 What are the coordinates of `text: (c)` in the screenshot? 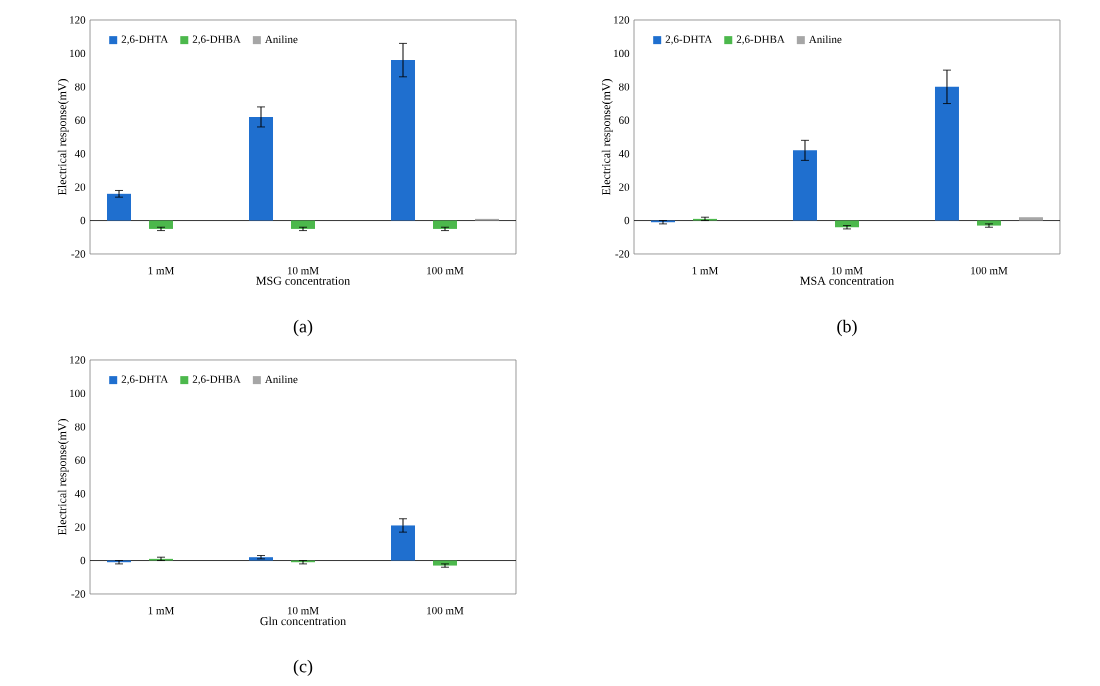 It's located at (303, 668).